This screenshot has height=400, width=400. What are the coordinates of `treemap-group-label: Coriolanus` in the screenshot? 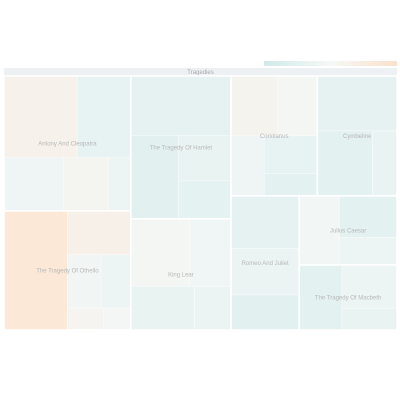 It's located at (274, 137).